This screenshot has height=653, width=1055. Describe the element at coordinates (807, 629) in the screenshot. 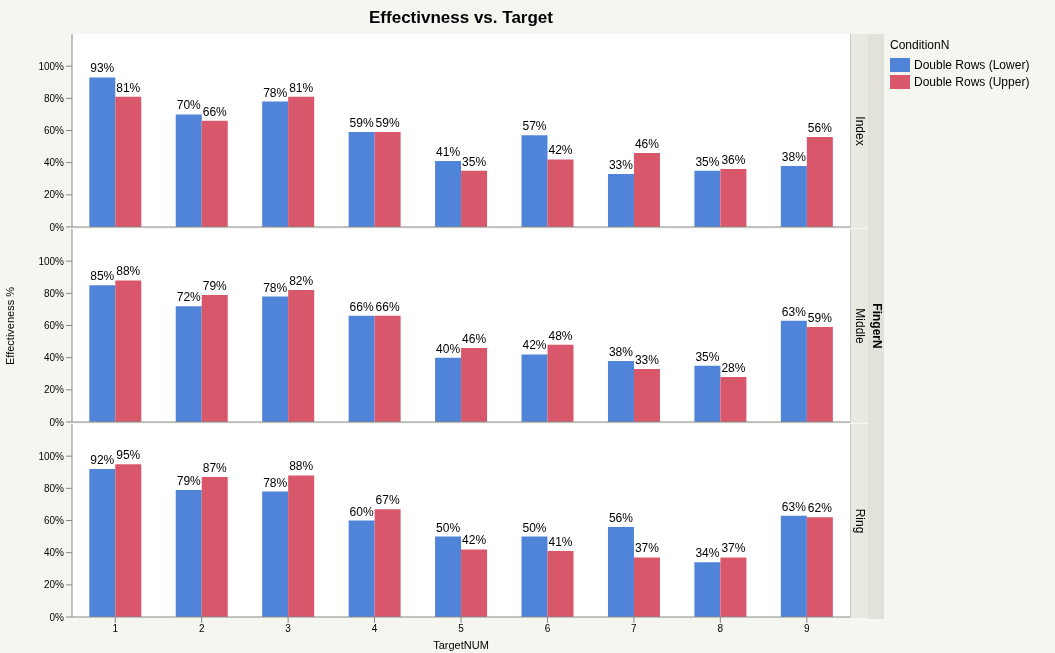

I see `x-tick-label: 9` at that location.